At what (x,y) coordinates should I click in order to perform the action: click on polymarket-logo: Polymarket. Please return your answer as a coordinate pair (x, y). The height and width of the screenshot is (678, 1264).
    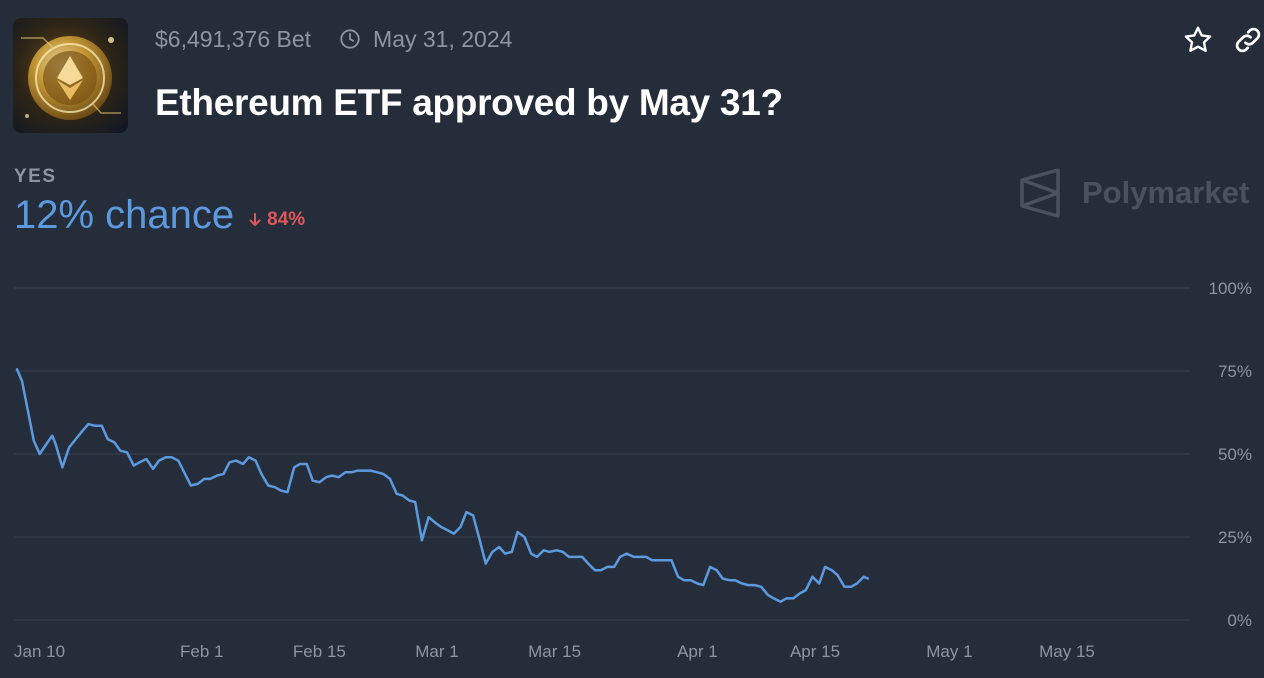
    Looking at the image, I should click on (1133, 193).